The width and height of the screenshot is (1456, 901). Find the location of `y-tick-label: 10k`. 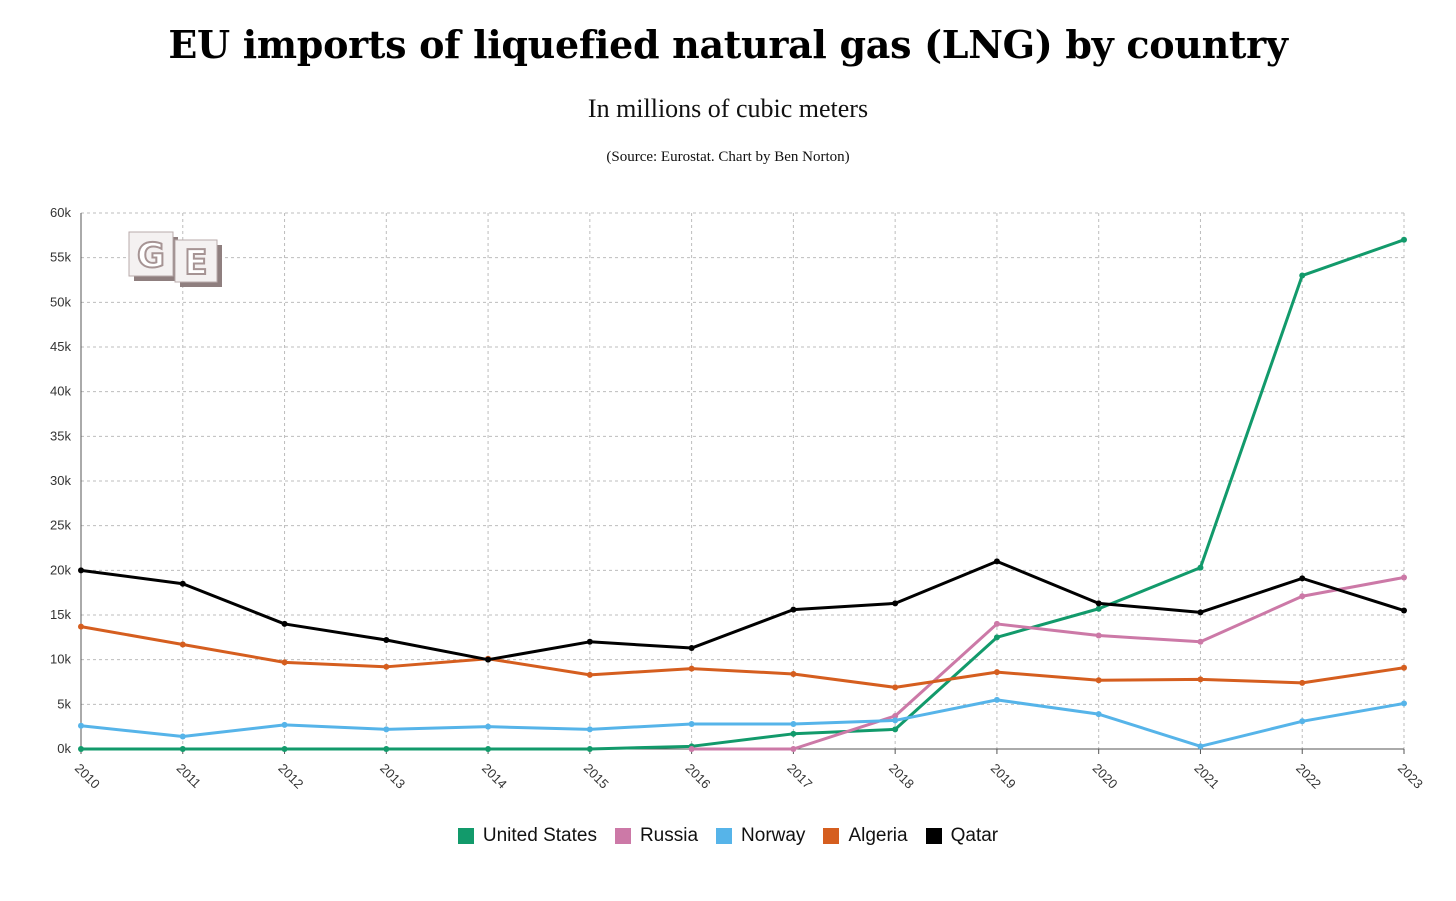

y-tick-label: 10k is located at coordinates (60, 659).